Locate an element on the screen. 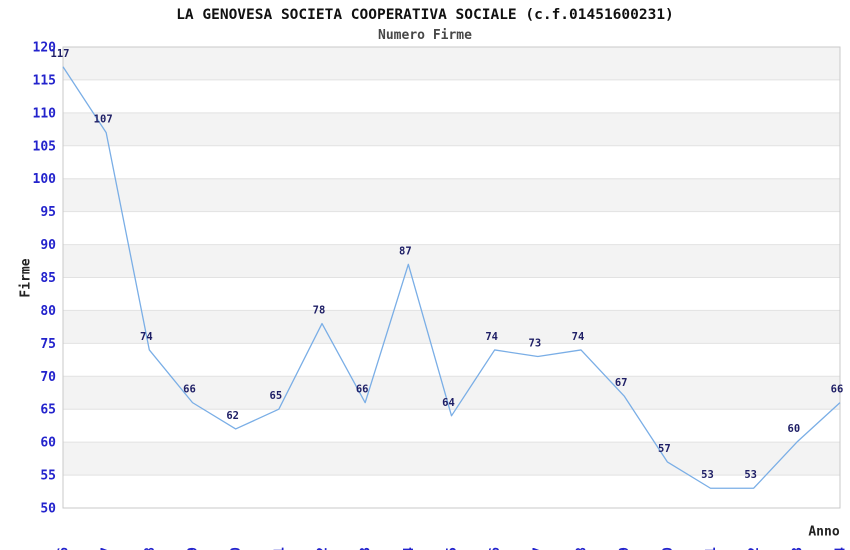  x-tick-label: 2011 is located at coordinates (279, 548).